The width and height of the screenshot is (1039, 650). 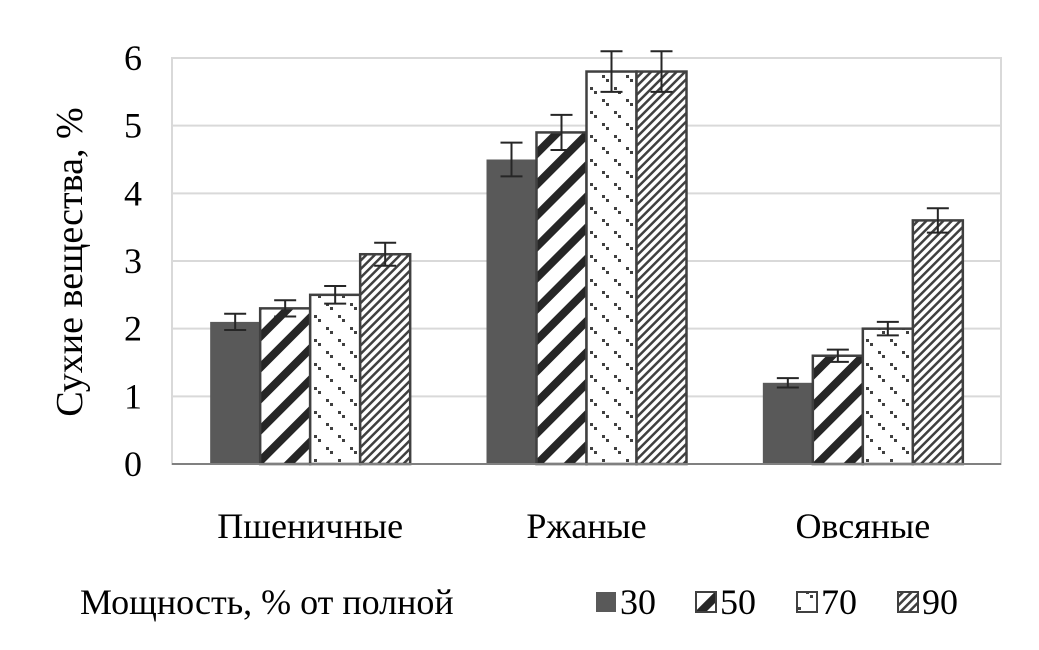 I want to click on y-tick-label: 4, so click(x=133, y=193).